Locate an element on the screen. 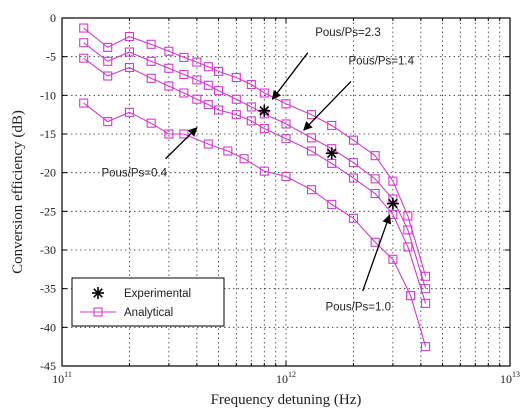 The width and height of the screenshot is (528, 410). x-tick-label: 1012 is located at coordinates (286, 378).